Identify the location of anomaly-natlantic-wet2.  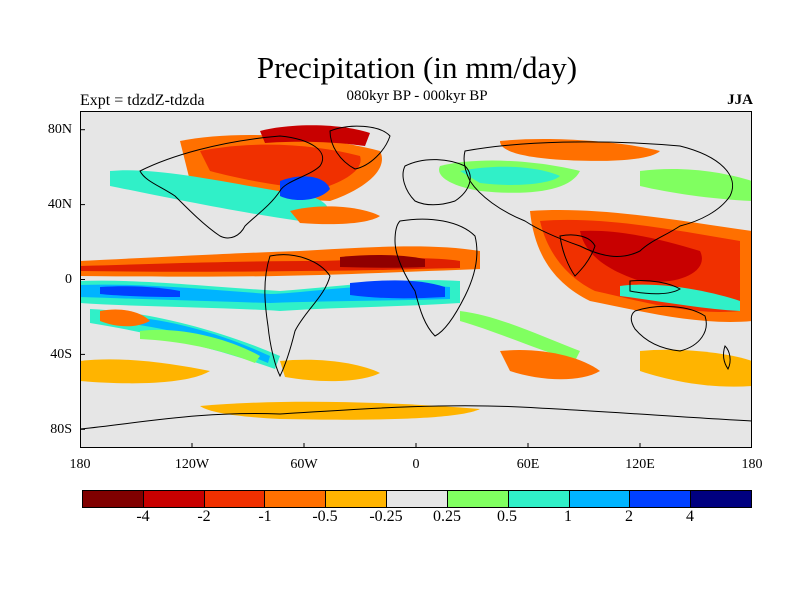
(305, 188).